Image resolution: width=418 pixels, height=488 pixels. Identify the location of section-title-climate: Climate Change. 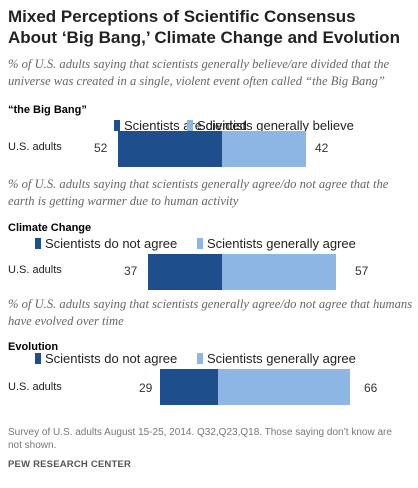
(50, 228).